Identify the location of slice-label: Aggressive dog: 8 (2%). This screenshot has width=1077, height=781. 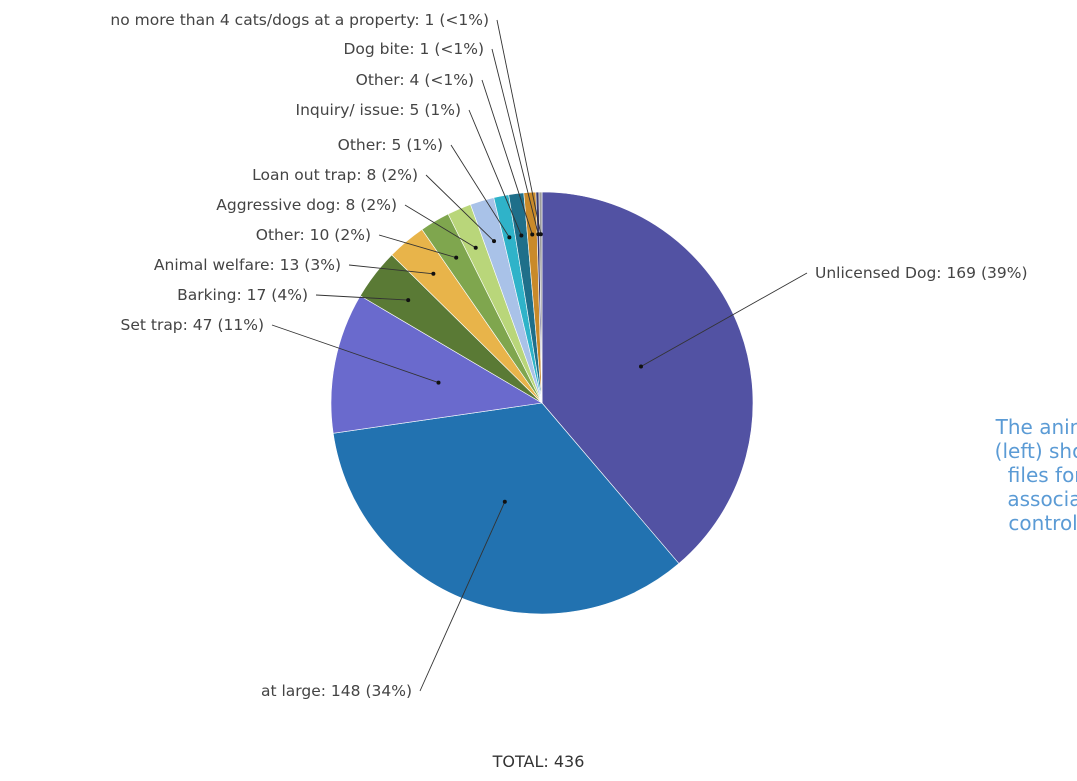
(306, 205).